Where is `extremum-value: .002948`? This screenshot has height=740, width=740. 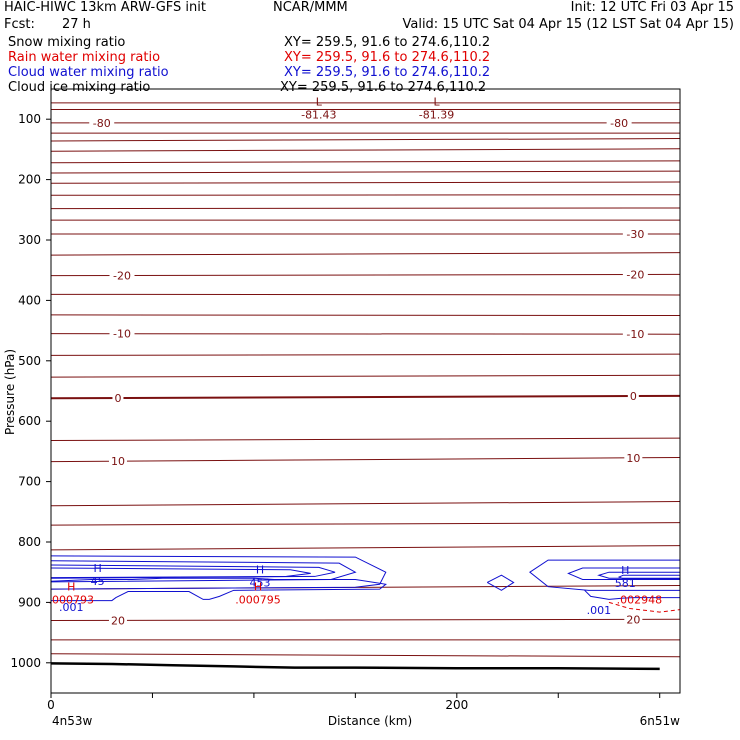
extremum-value: .002948 is located at coordinates (640, 599).